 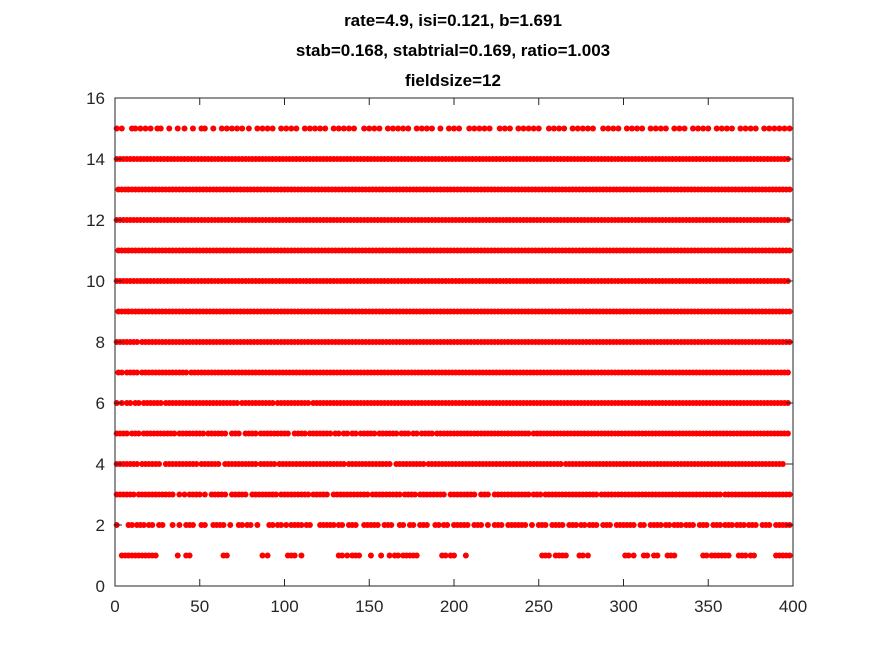 I want to click on y-tick-label: 6, so click(x=100, y=403).